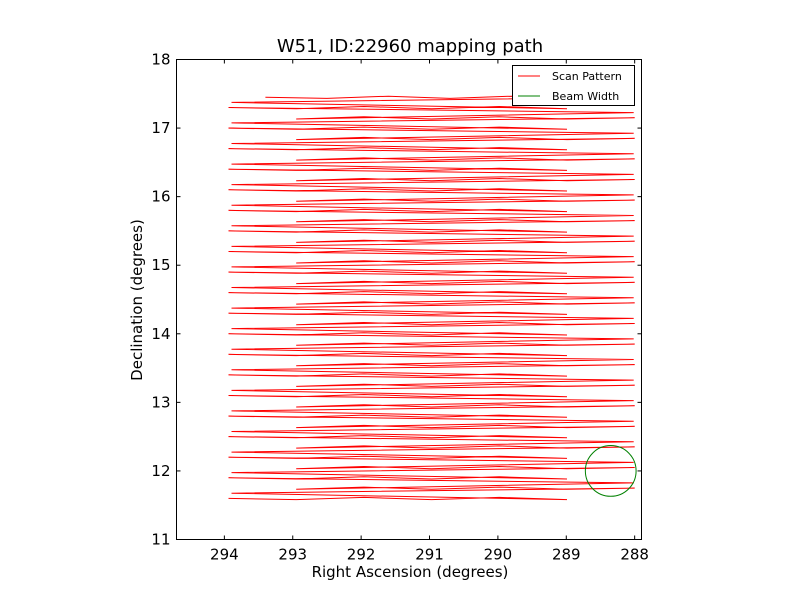 This screenshot has height=600, width=800. I want to click on chart-title: W51, ID:22960 mapping path, so click(410, 46).